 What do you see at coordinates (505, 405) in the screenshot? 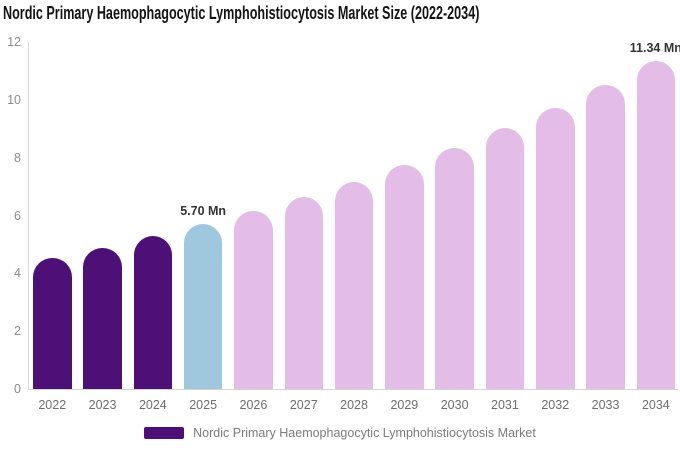
I see `x-label-2031: 2031` at bounding box center [505, 405].